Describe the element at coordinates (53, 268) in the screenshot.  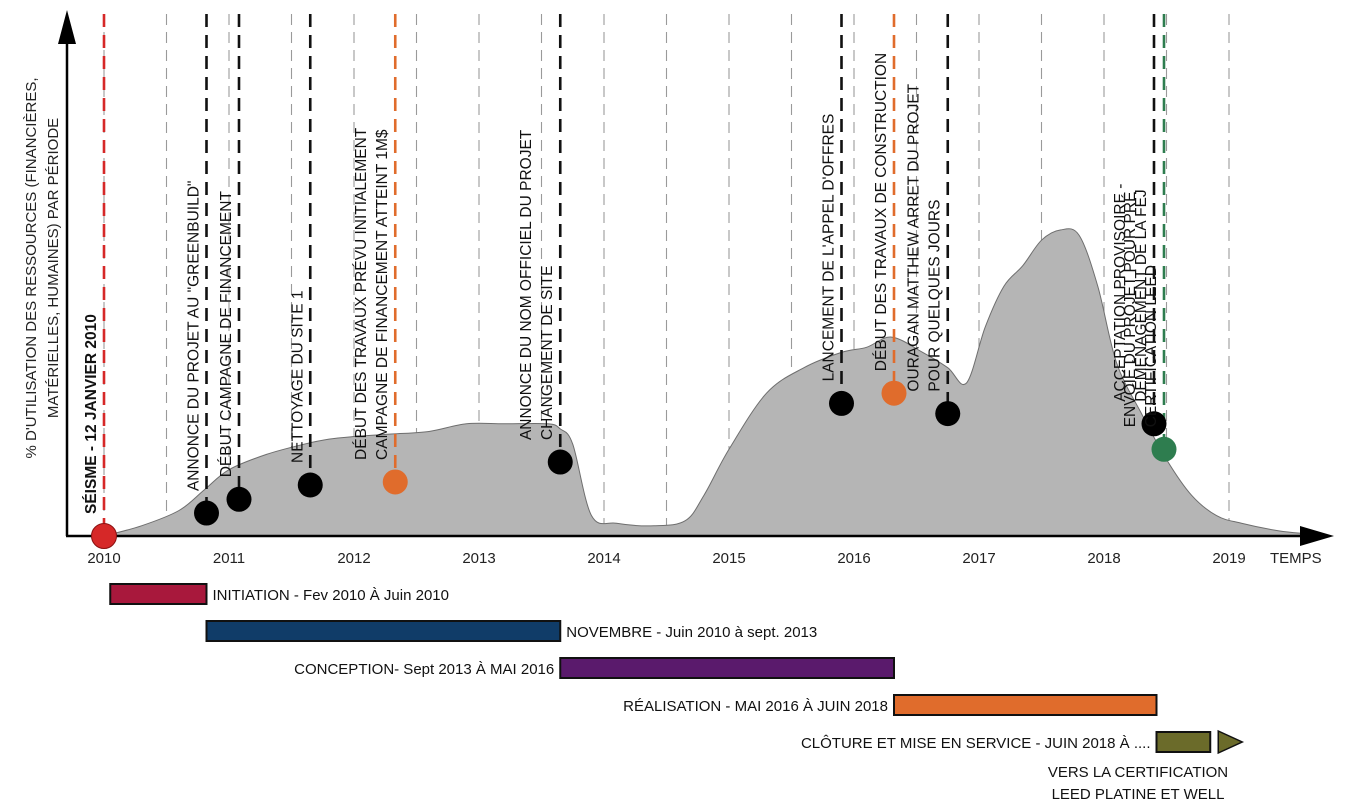
I see `y-axis-label-line: MATÉRIELLES, HUMAINES) PAR PÉRIODE` at that location.